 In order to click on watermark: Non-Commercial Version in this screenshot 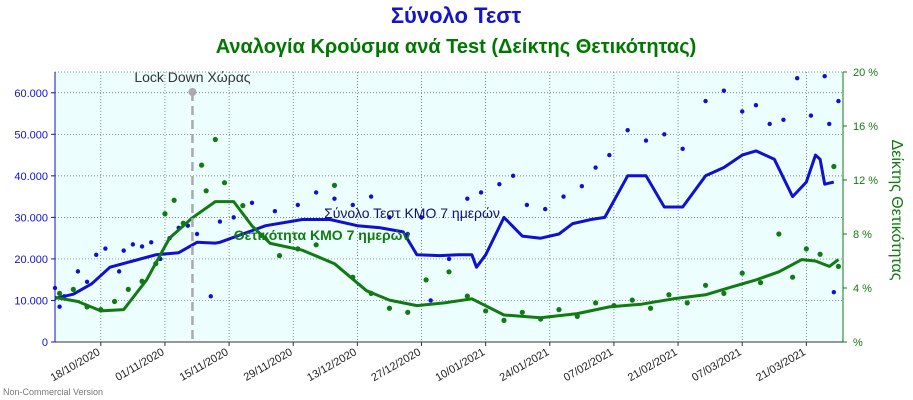, I will do `click(53, 392)`.